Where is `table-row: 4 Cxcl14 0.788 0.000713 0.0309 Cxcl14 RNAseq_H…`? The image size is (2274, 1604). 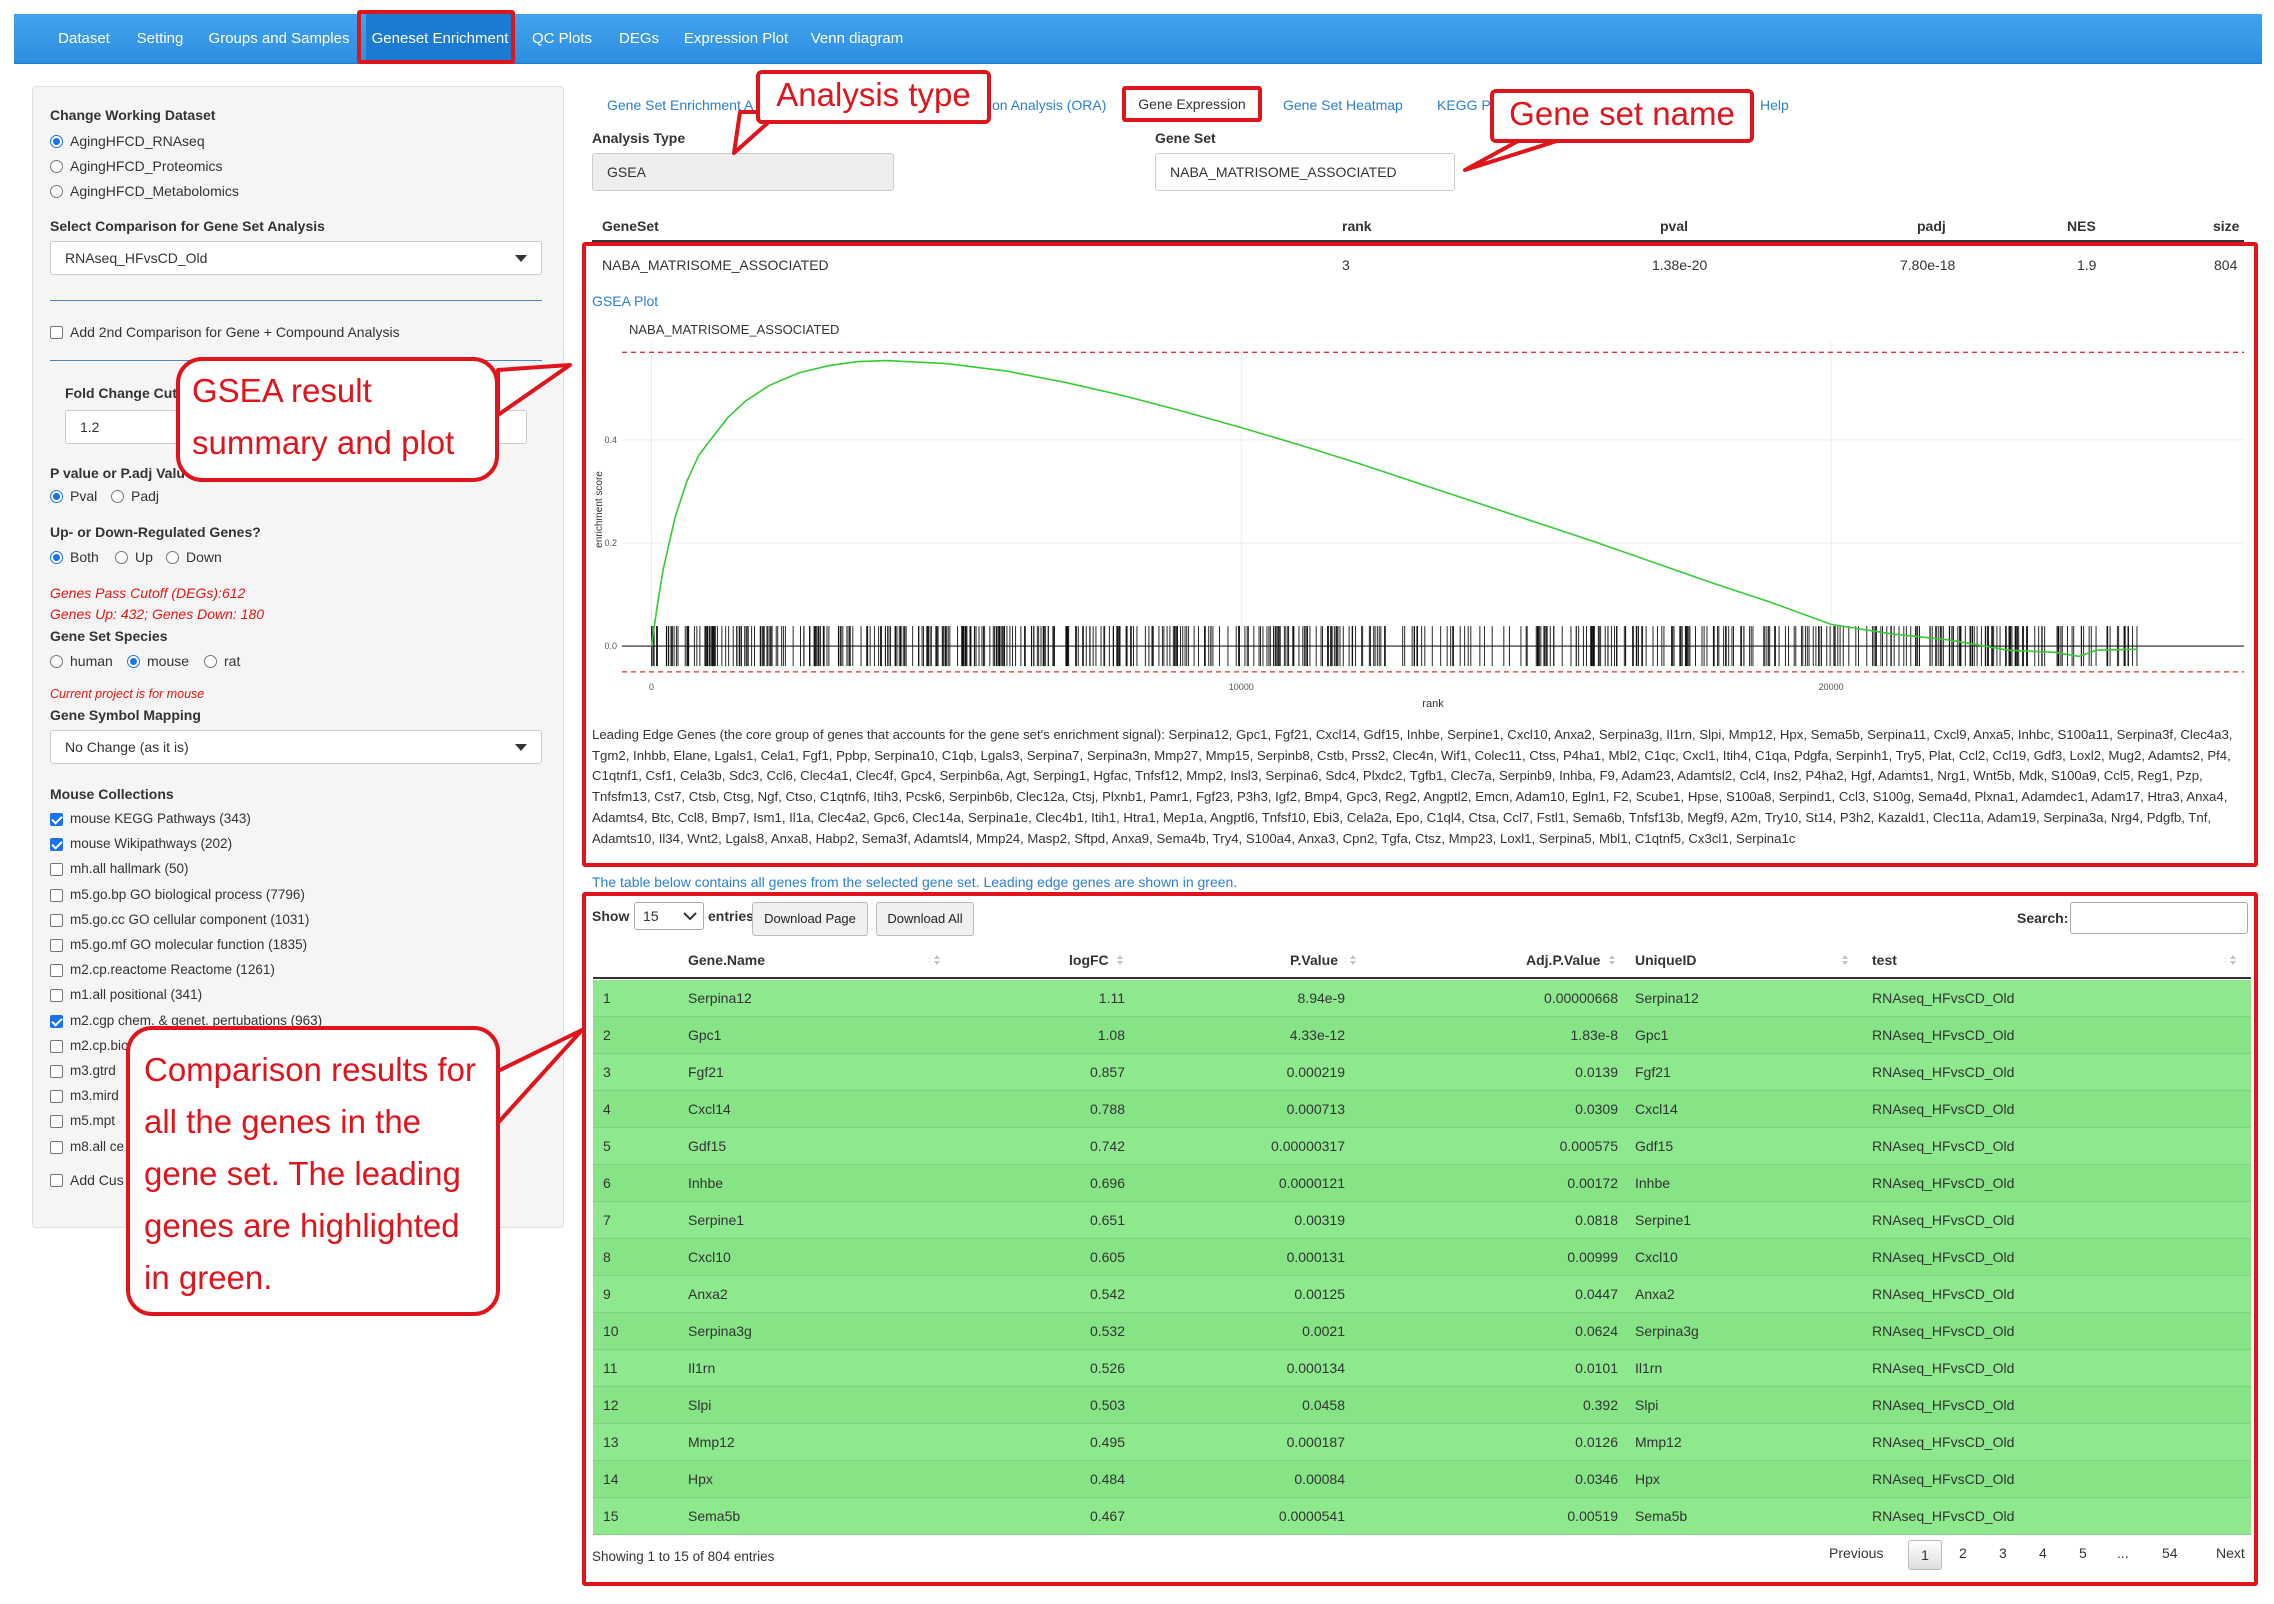
table-row: 4 Cxcl14 0.788 0.000713 0.0309 Cxcl14 RNAseq_H… is located at coordinates (1422, 1109).